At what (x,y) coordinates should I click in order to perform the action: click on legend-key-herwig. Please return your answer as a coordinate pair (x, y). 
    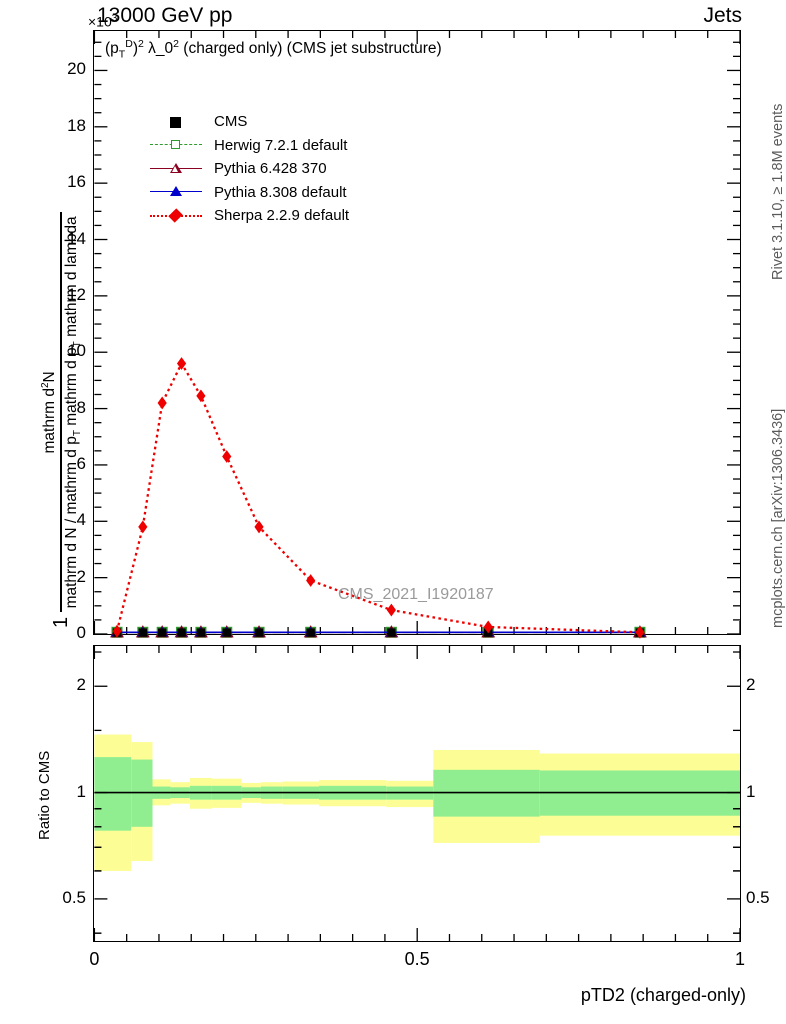
    Looking at the image, I should click on (176, 145).